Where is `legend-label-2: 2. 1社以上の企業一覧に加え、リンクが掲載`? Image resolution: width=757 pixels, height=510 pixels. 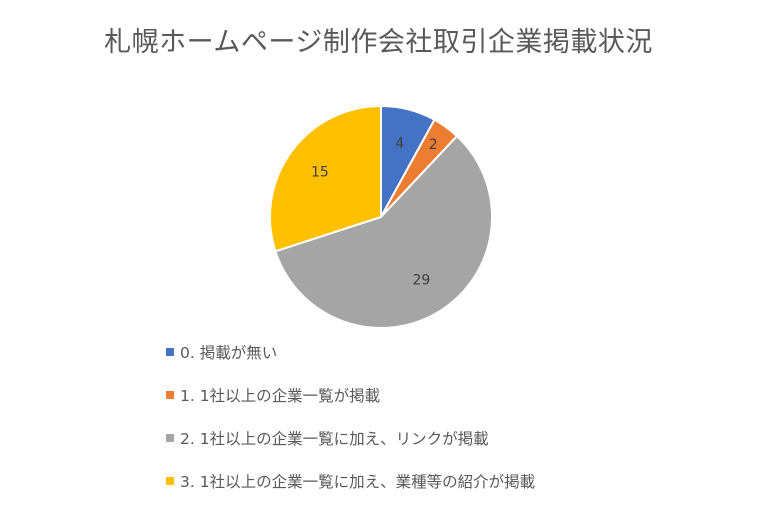 legend-label-2: 2. 1社以上の企業一覧に加え、リンクが掲載 is located at coordinates (334, 438).